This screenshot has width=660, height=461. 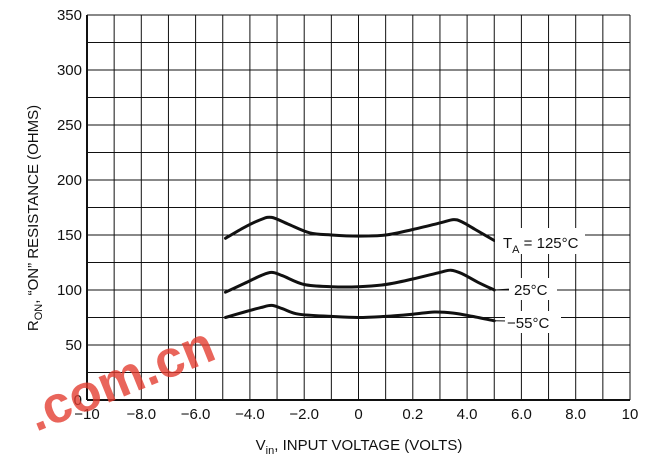 I want to click on y-tick-label: 50, so click(x=73, y=345).